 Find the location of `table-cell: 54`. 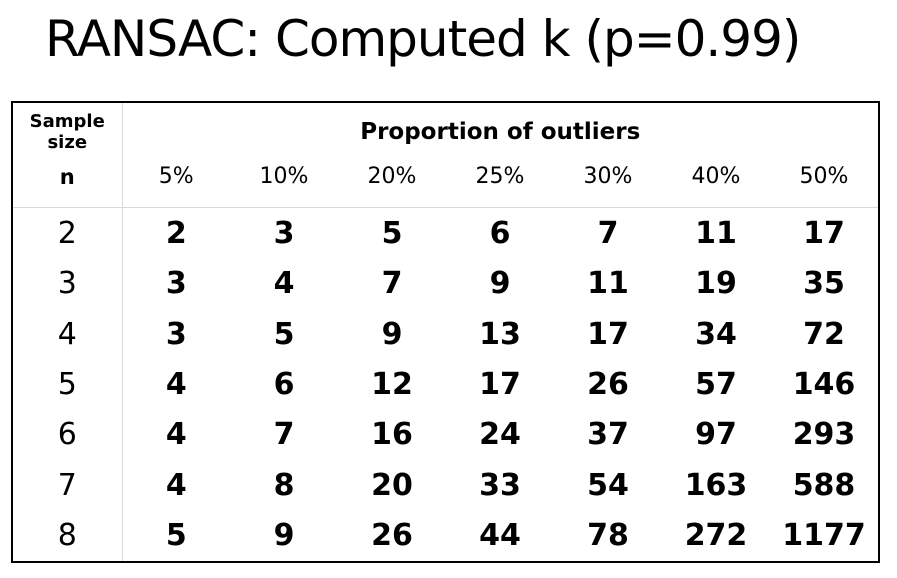

table-cell: 54 is located at coordinates (608, 485).